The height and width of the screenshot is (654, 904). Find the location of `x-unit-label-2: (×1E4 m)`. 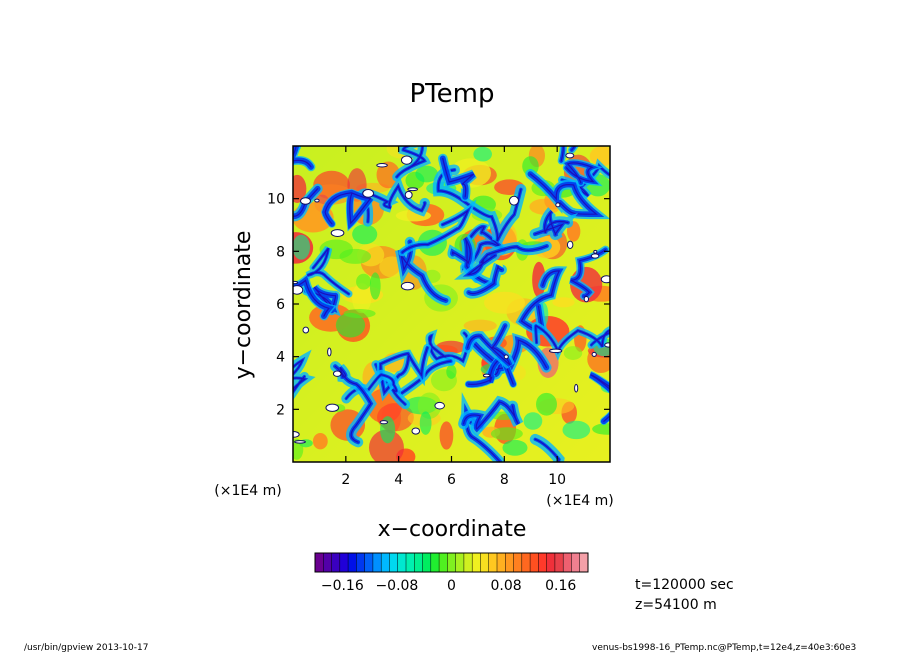

x-unit-label-2: (×1E4 m) is located at coordinates (579, 501).